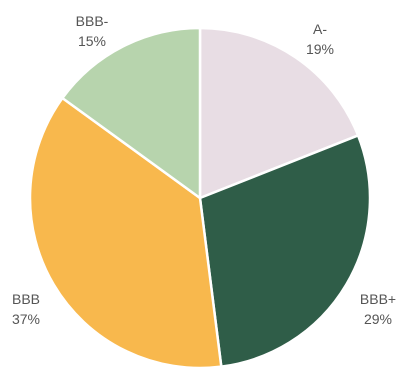 This screenshot has height=379, width=400. I want to click on slice-percent-label: 19%, so click(320, 49).